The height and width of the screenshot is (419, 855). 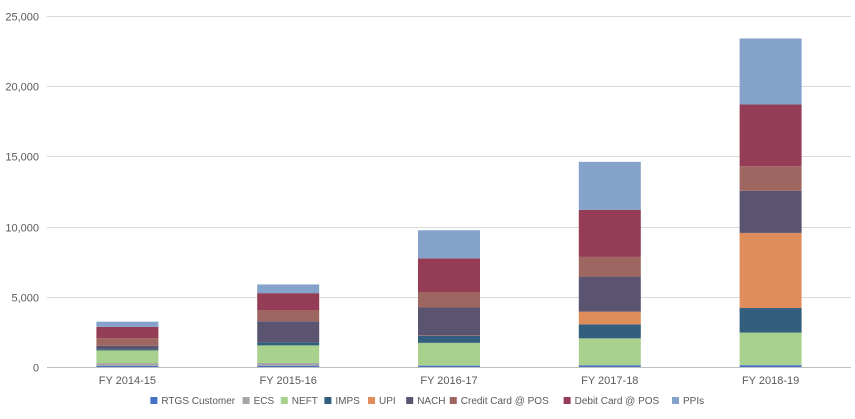 What do you see at coordinates (609, 381) in the screenshot?
I see `x-tick-label: FY 2017-18` at bounding box center [609, 381].